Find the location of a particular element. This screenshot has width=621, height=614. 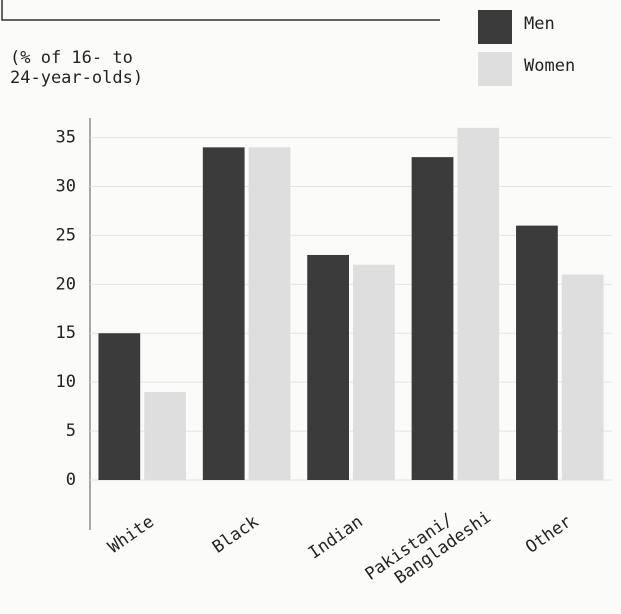

y-tick-label: 10 is located at coordinates (66, 382).